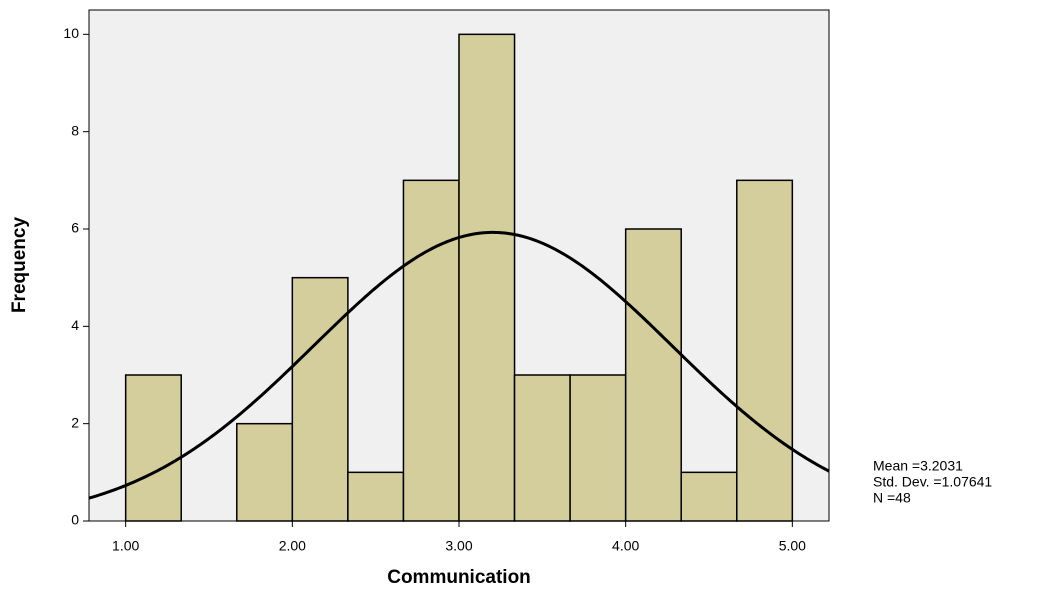  What do you see at coordinates (19, 265) in the screenshot?
I see `y-axis-title: Frequency` at bounding box center [19, 265].